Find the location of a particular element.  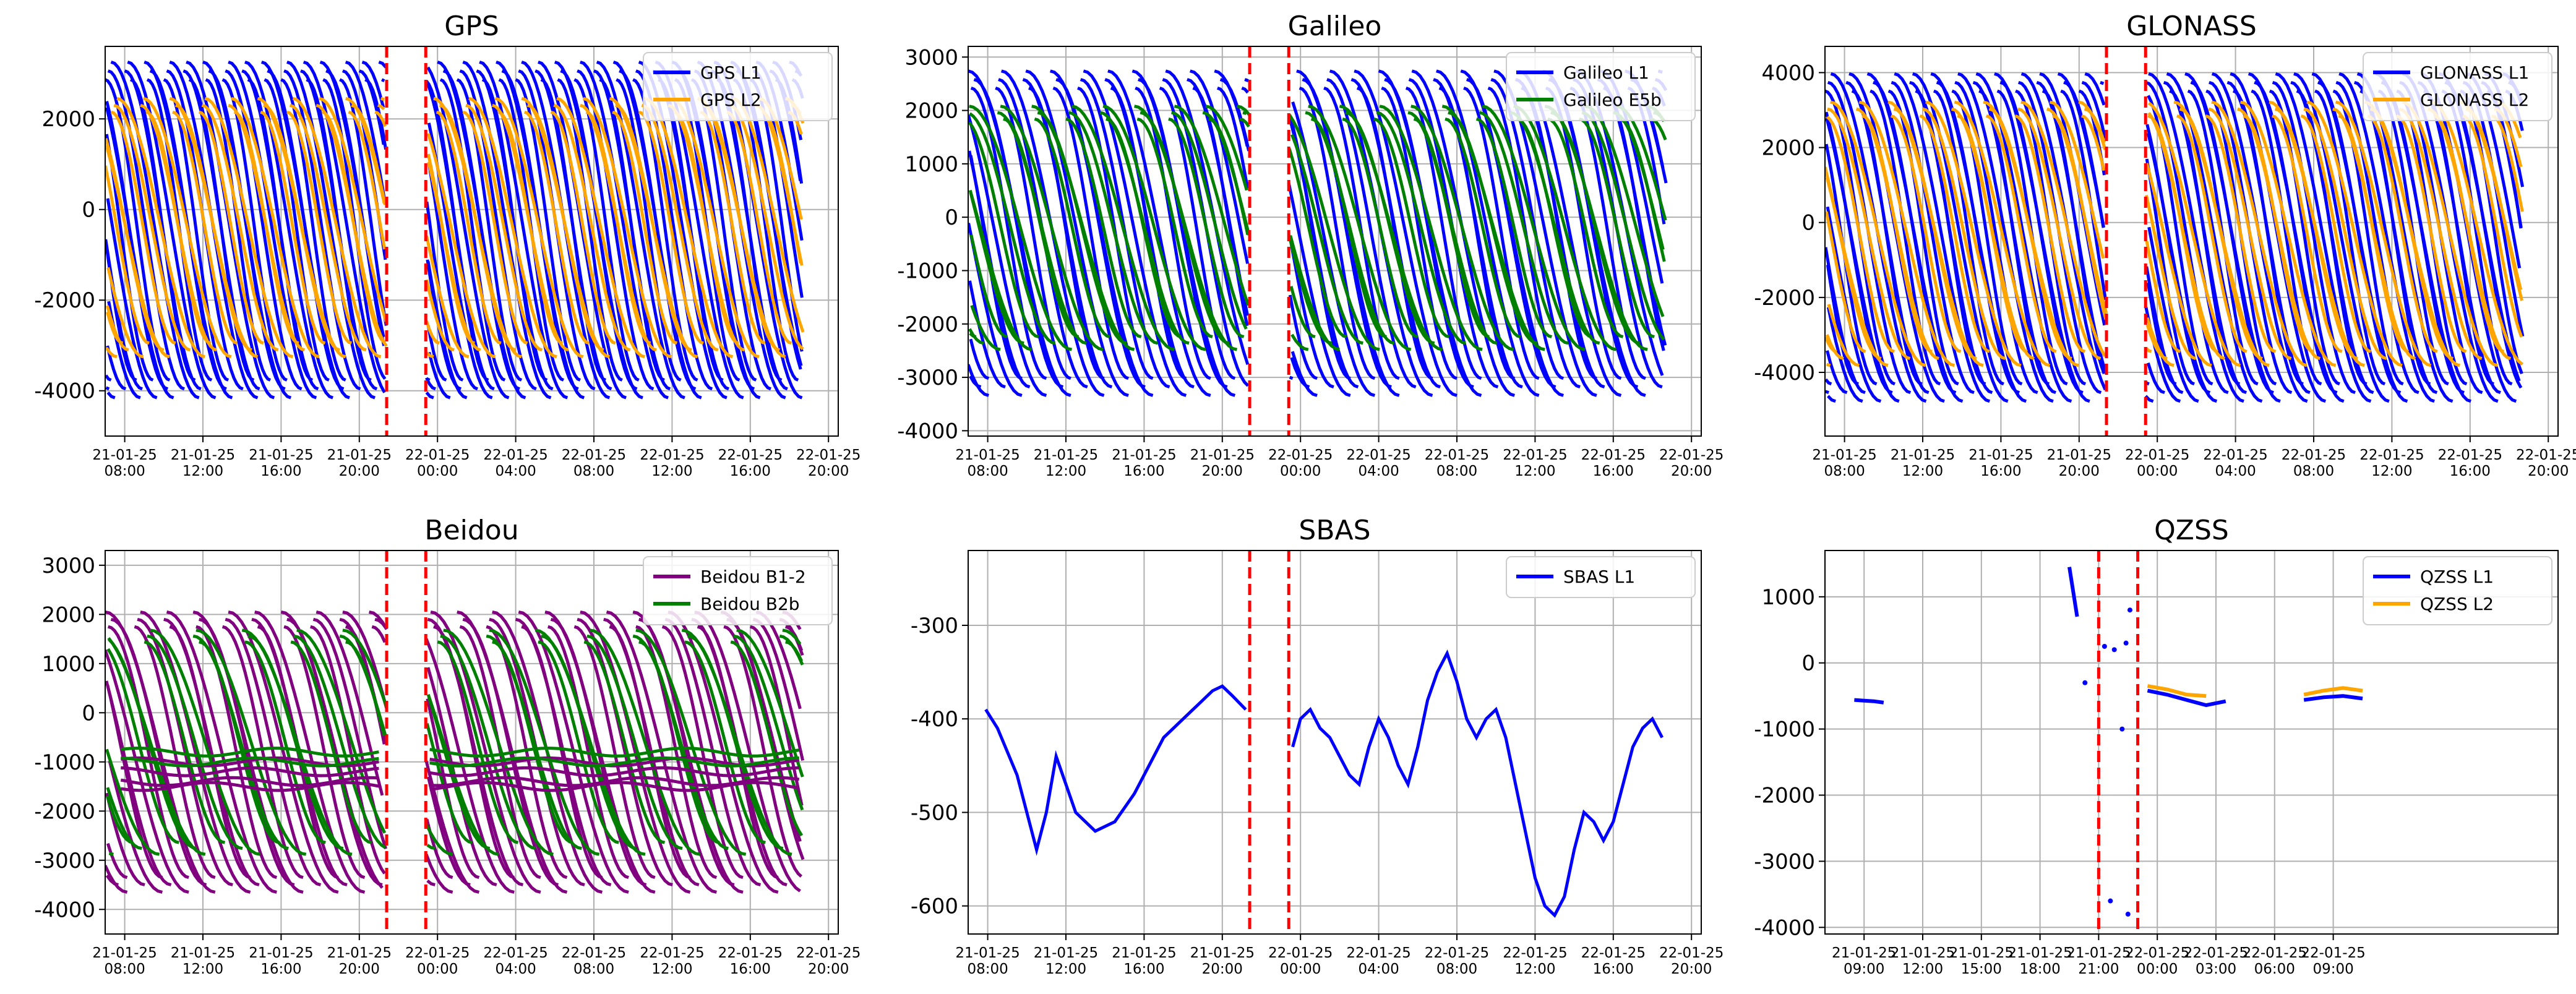

x-tick-label-time: 03:00 is located at coordinates (2216, 969).